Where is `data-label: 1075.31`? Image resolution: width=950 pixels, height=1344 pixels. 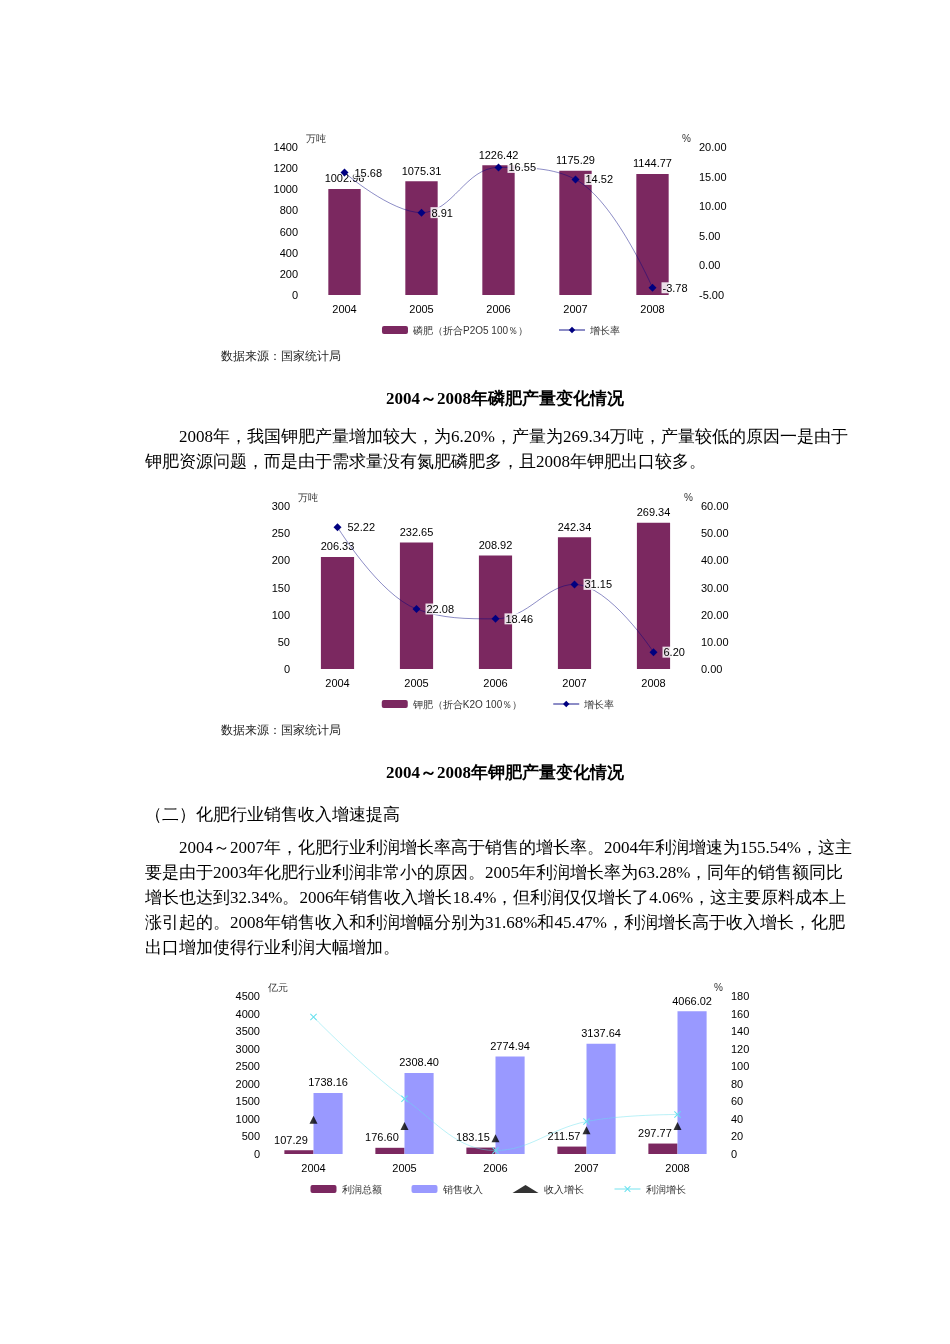 data-label: 1075.31 is located at coordinates (421, 170).